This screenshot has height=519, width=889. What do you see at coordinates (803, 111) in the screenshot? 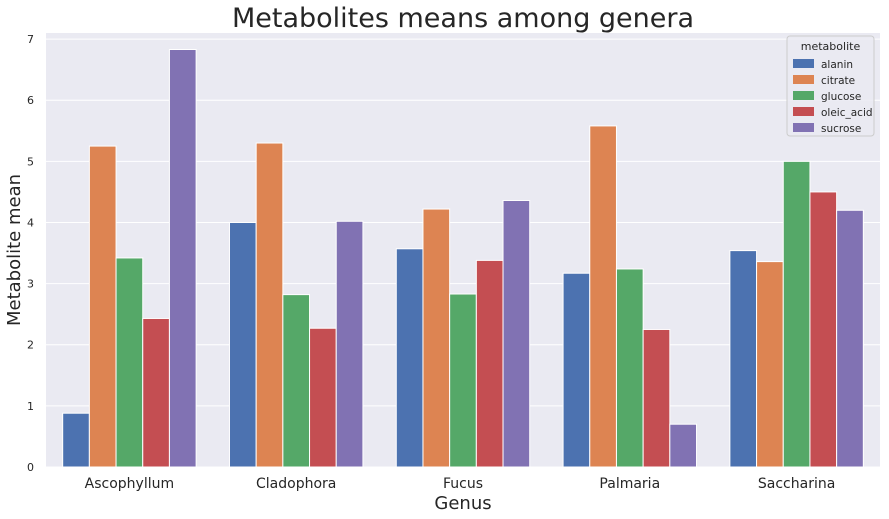
I see `legend-swatch-oleic_acid` at bounding box center [803, 111].